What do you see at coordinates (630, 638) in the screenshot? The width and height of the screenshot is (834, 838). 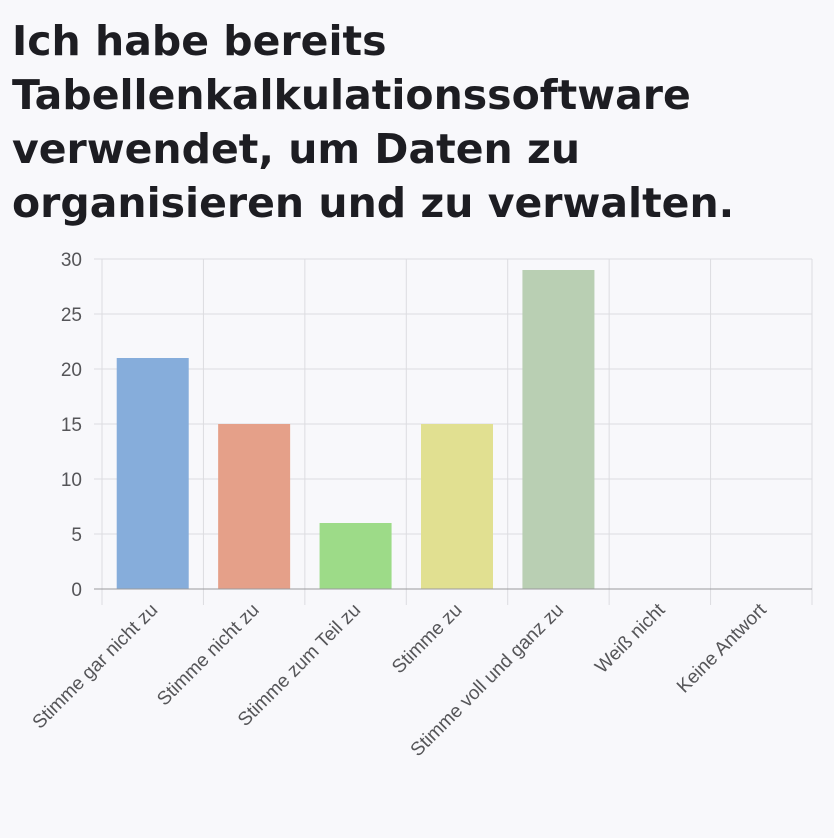 I see `x-tick-label: Weiß nicht` at bounding box center [630, 638].